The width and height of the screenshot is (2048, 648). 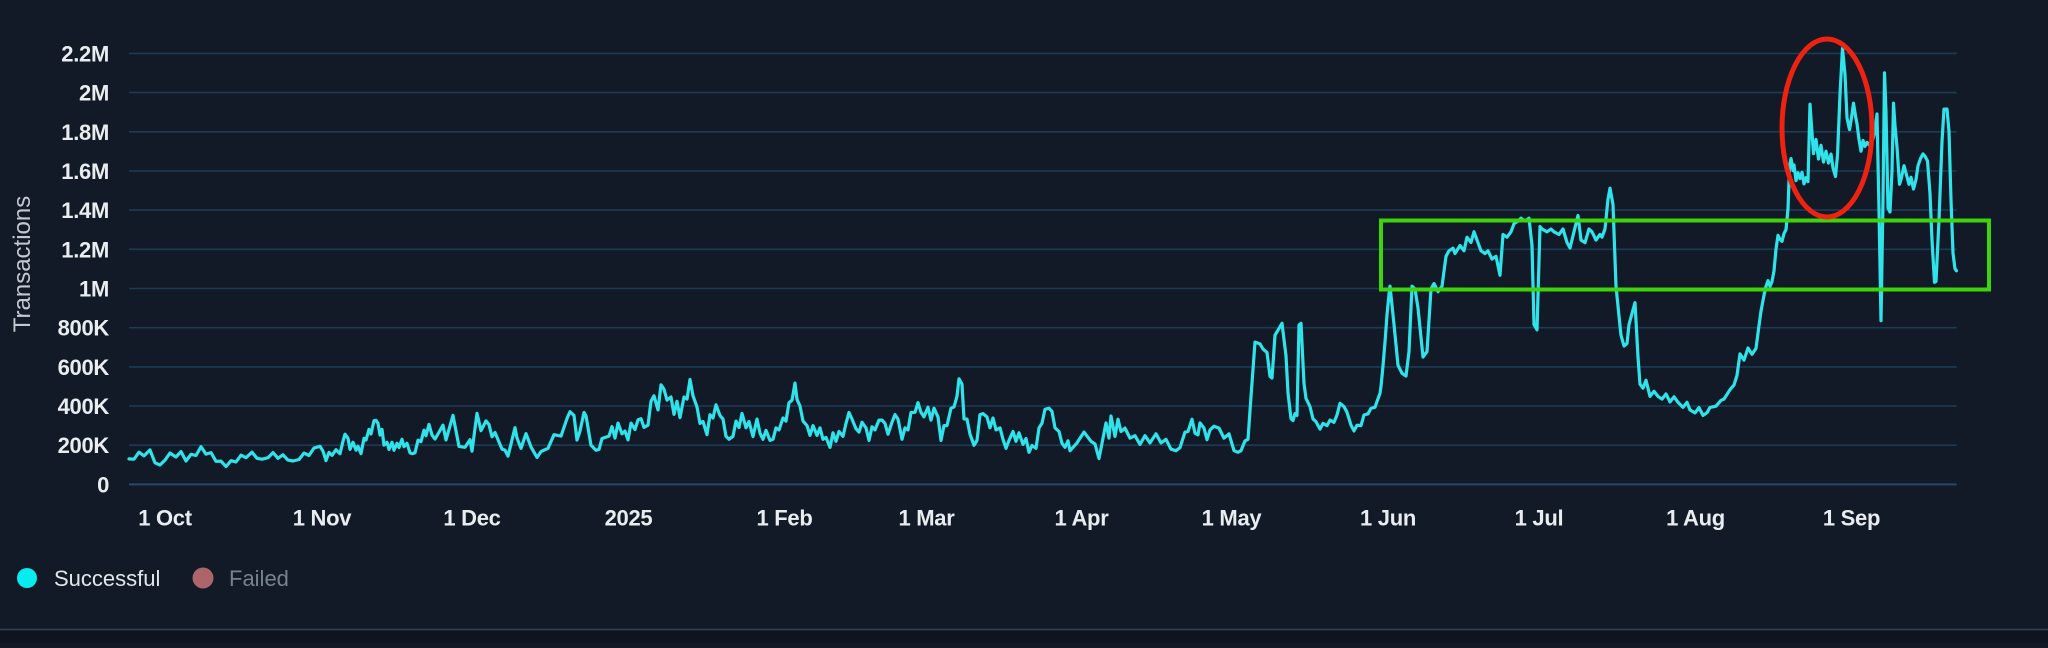 I want to click on svg-text: 1 May, so click(x=1232, y=518).